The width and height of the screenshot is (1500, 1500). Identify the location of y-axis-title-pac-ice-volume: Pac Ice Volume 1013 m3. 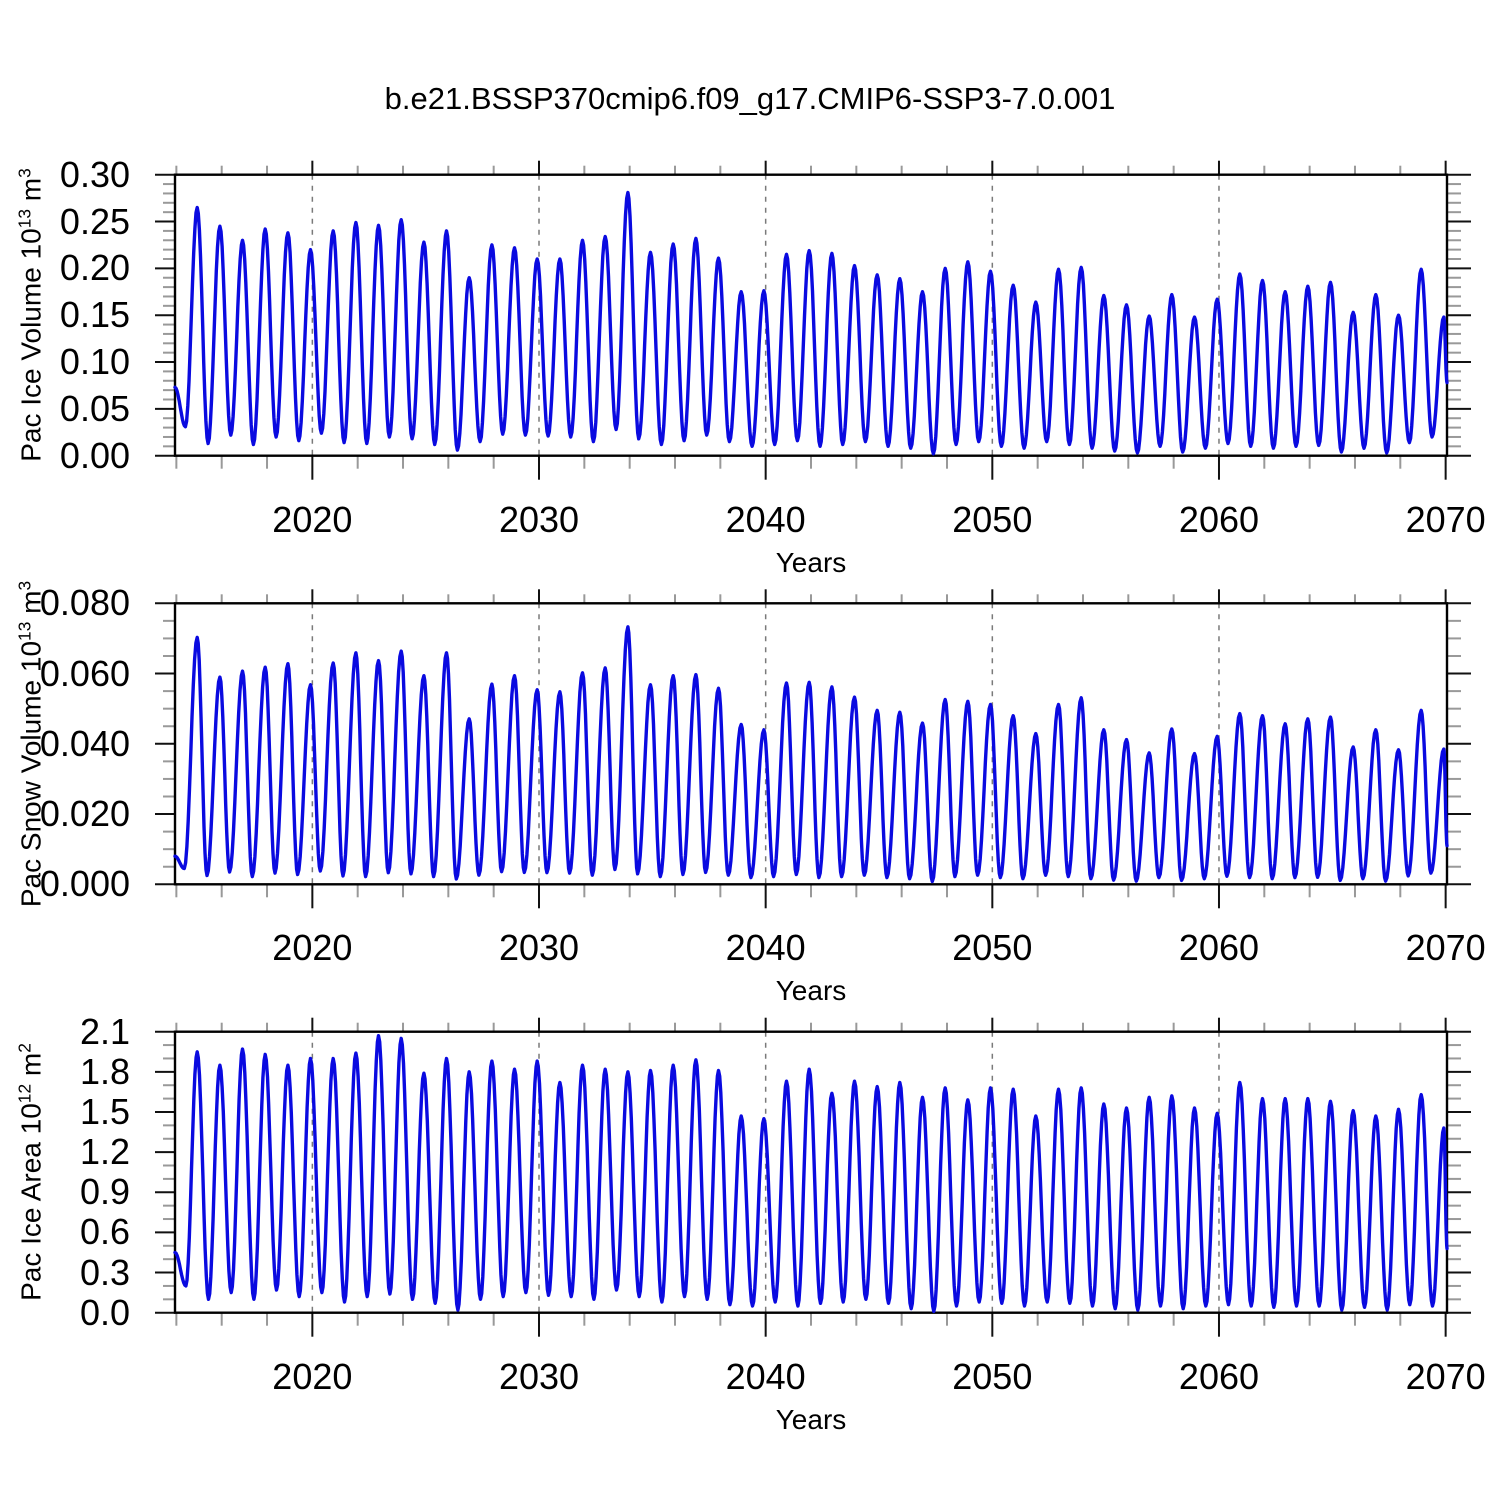
(27, 315).